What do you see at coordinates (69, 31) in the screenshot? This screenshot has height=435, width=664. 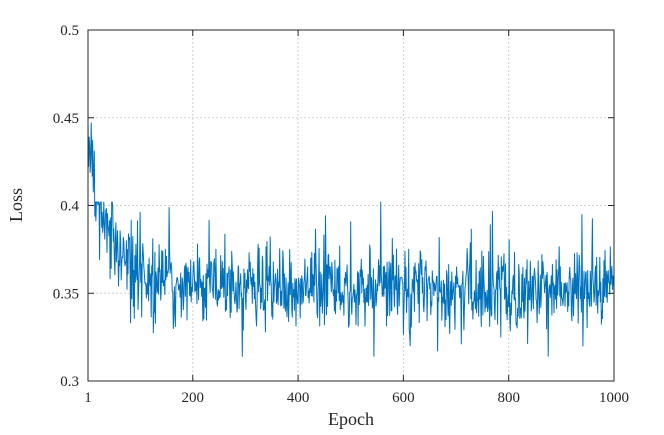 I see `y-tick-label: 0.5` at bounding box center [69, 31].